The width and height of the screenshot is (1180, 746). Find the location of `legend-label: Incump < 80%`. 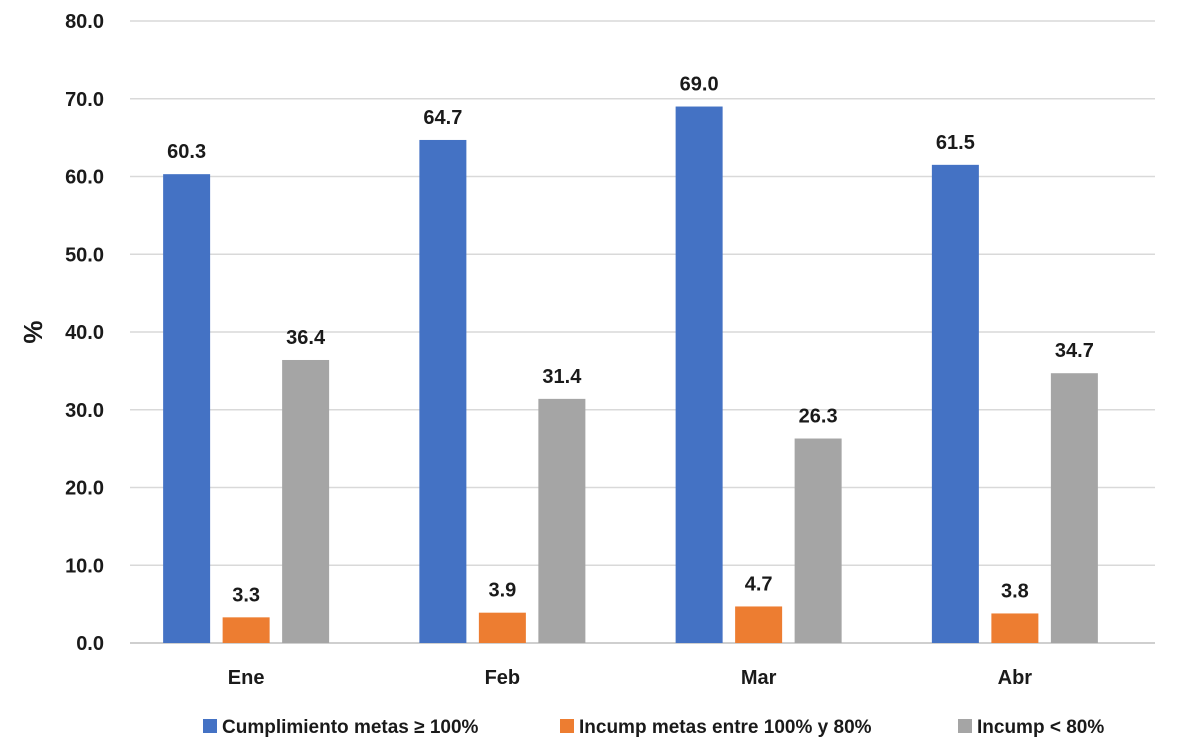

legend-label: Incump < 80% is located at coordinates (1040, 727).